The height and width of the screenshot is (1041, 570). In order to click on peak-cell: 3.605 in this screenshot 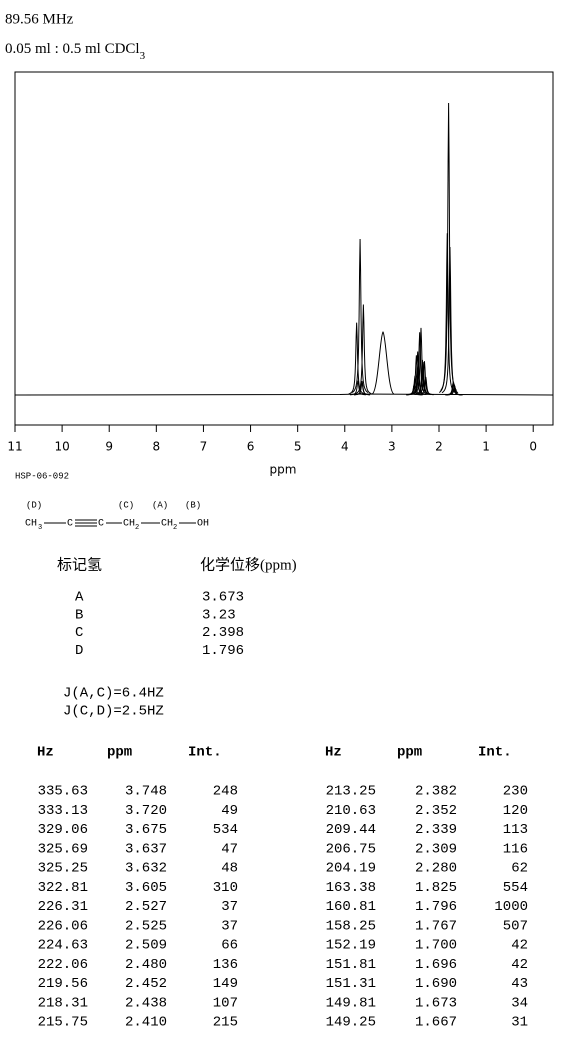, I will do `click(146, 888)`.